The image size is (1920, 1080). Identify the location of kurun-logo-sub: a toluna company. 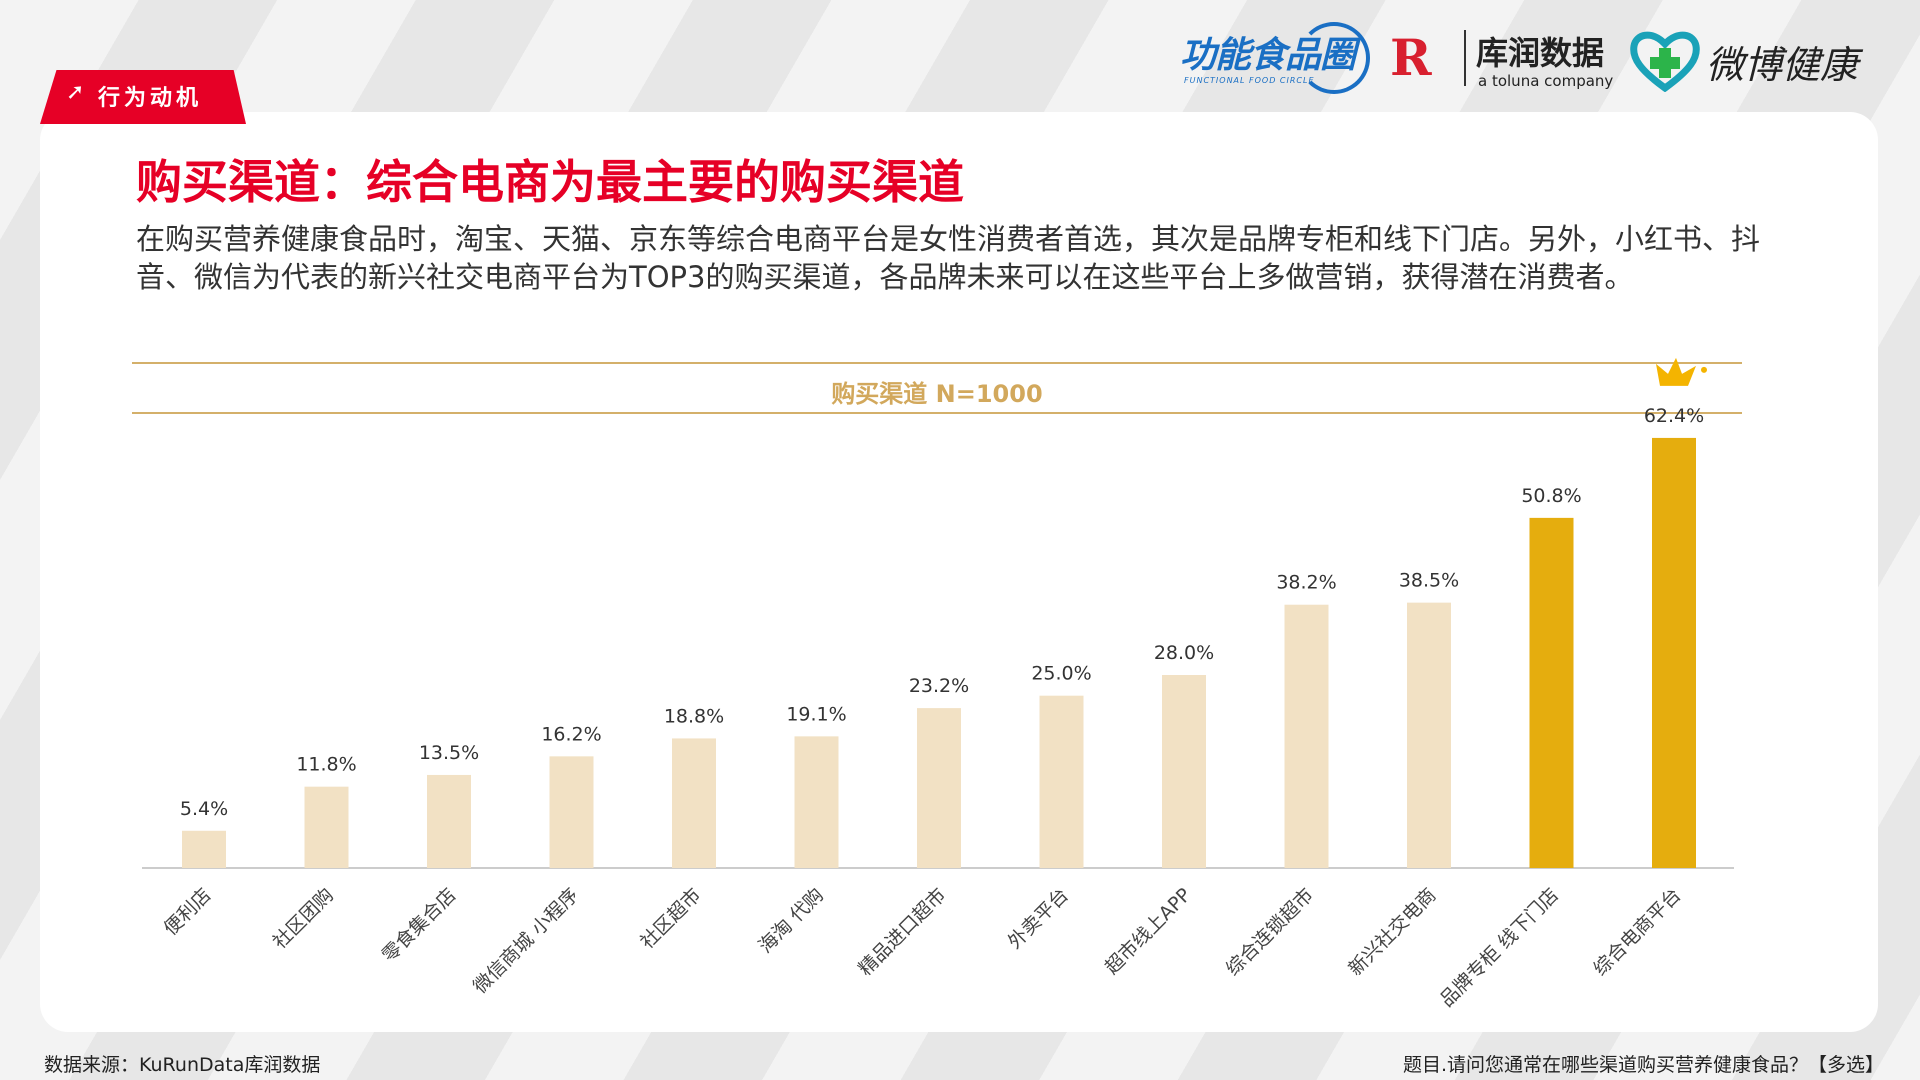
(1546, 81).